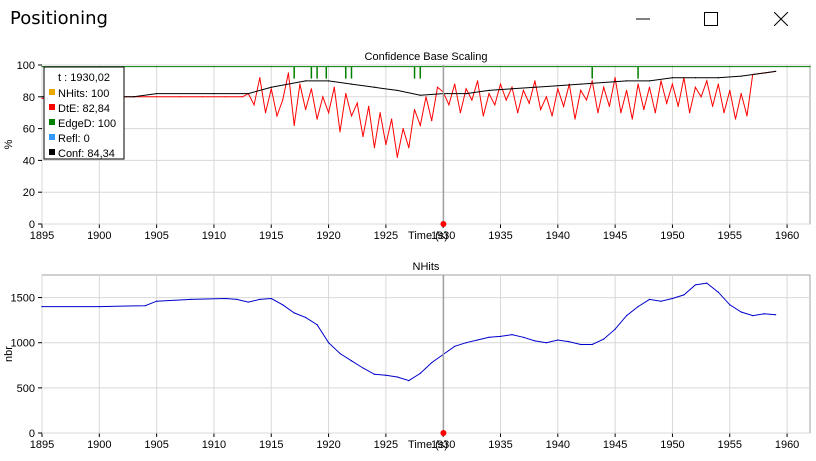 The image size is (816, 461). What do you see at coordinates (23, 344) in the screenshot?
I see `y-tick-label: 1000` at bounding box center [23, 344].